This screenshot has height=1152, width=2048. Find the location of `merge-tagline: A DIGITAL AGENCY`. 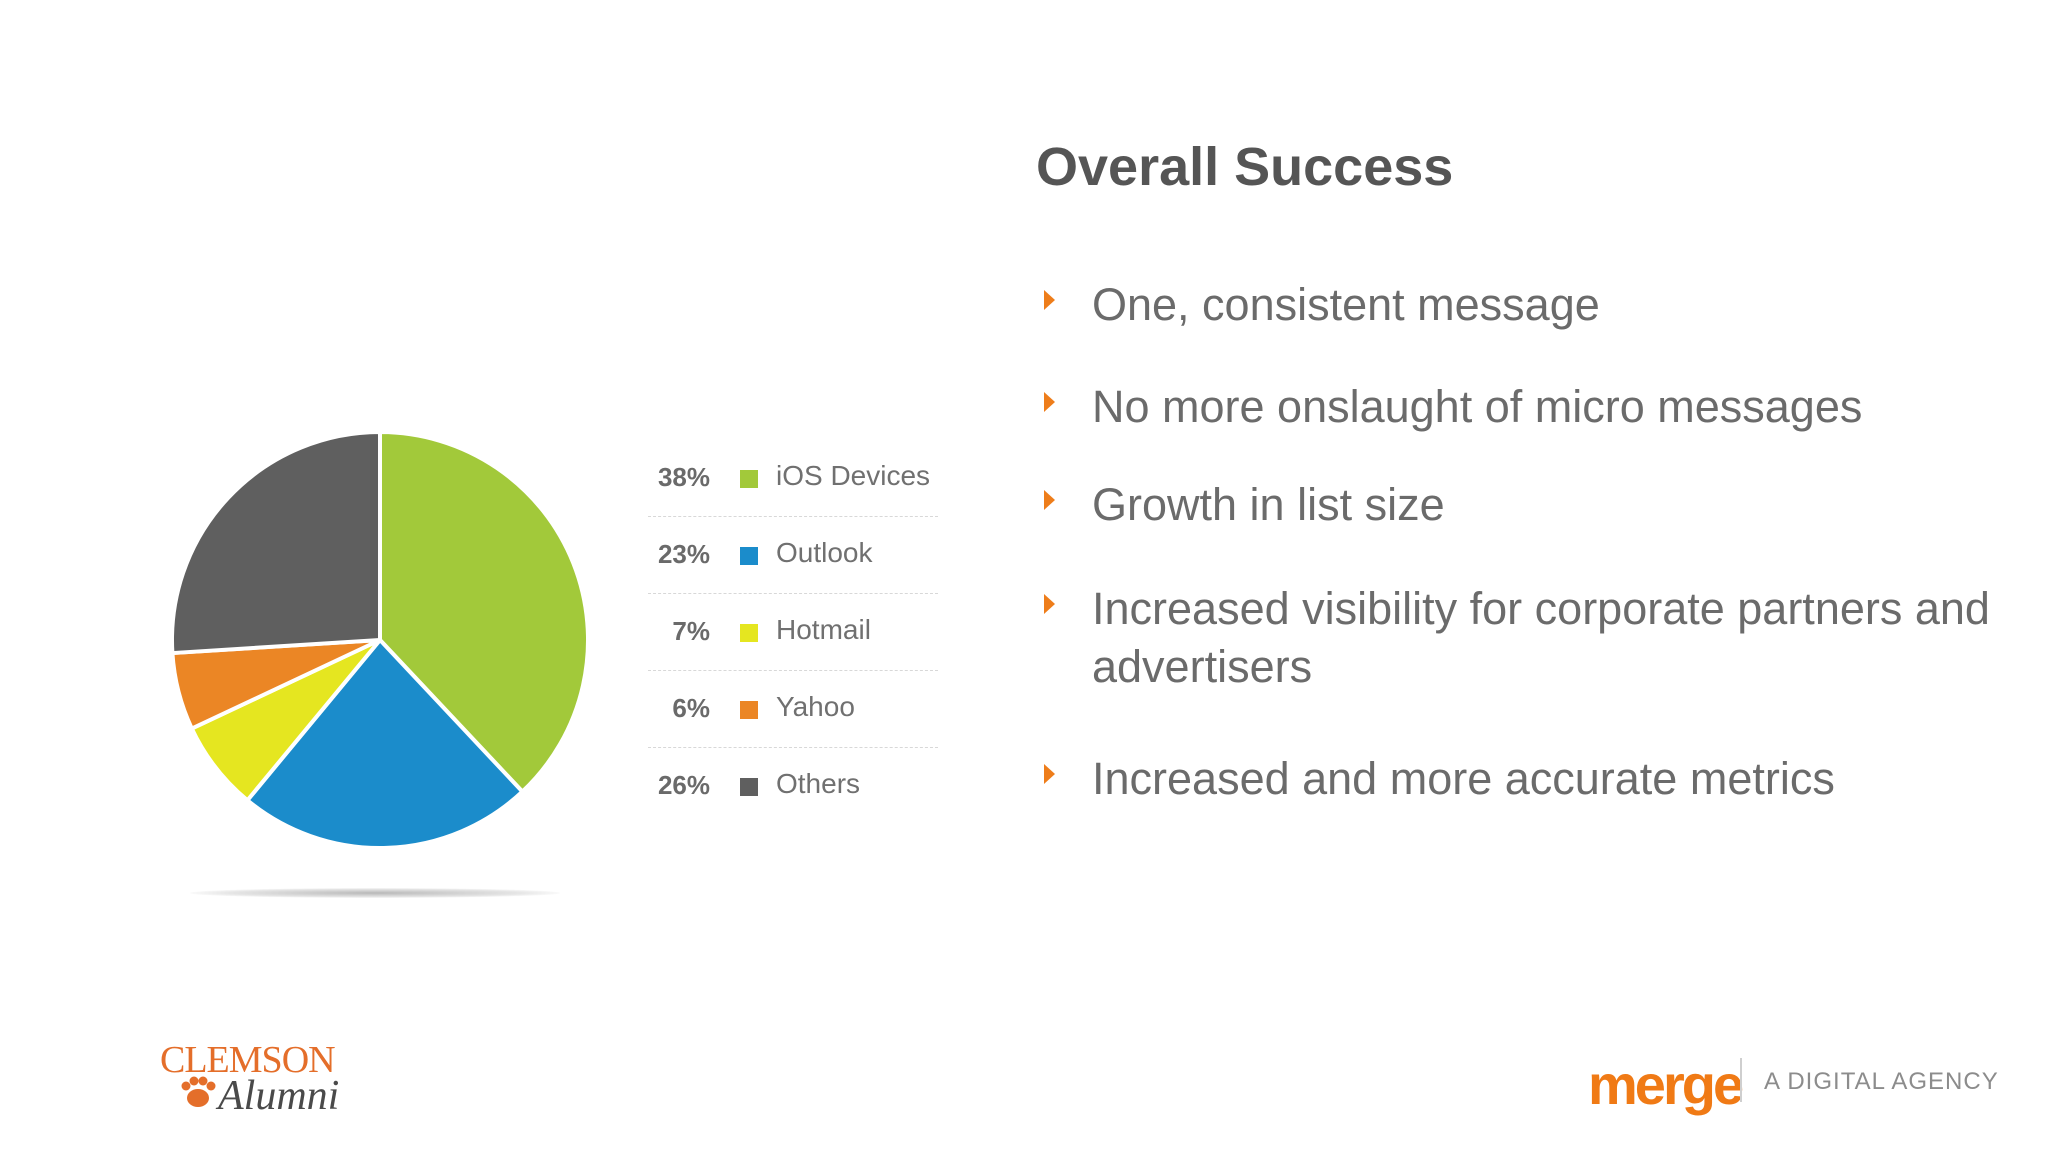

merge-tagline: A DIGITAL AGENCY is located at coordinates (1881, 1081).